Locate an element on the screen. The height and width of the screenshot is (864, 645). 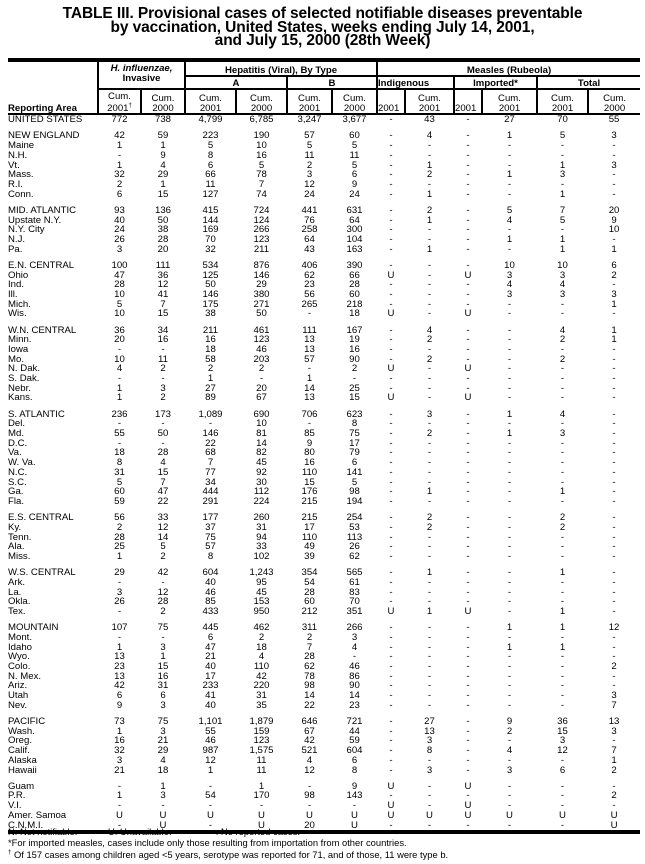
value-cell: 66 is located at coordinates (210, 175).